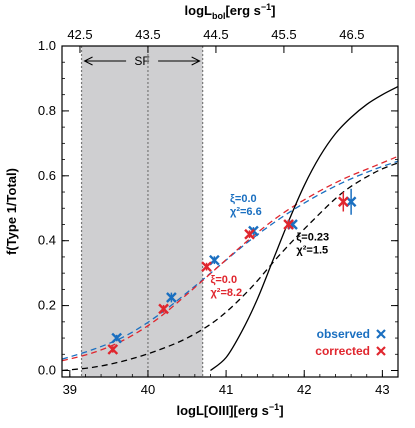 Image resolution: width=415 pixels, height=428 pixels. What do you see at coordinates (47, 45) in the screenshot?
I see `y-tick-label: 1.0` at bounding box center [47, 45].